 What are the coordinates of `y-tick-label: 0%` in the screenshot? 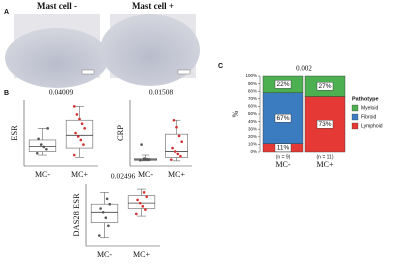 It's located at (253, 151).